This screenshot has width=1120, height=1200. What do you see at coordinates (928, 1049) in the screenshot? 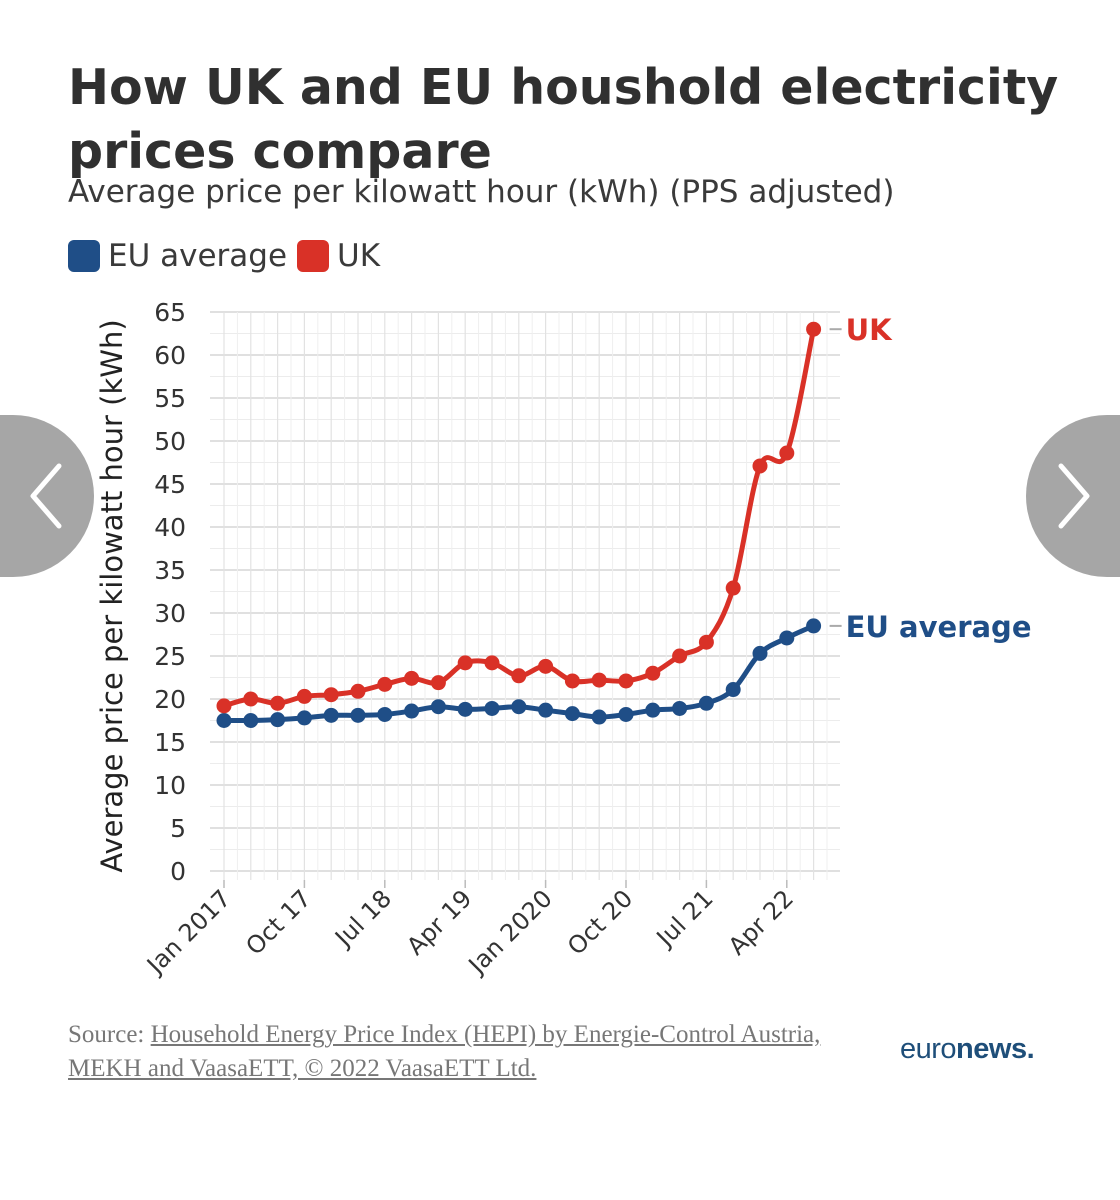
I see `logo-prefix: euro` at bounding box center [928, 1049].